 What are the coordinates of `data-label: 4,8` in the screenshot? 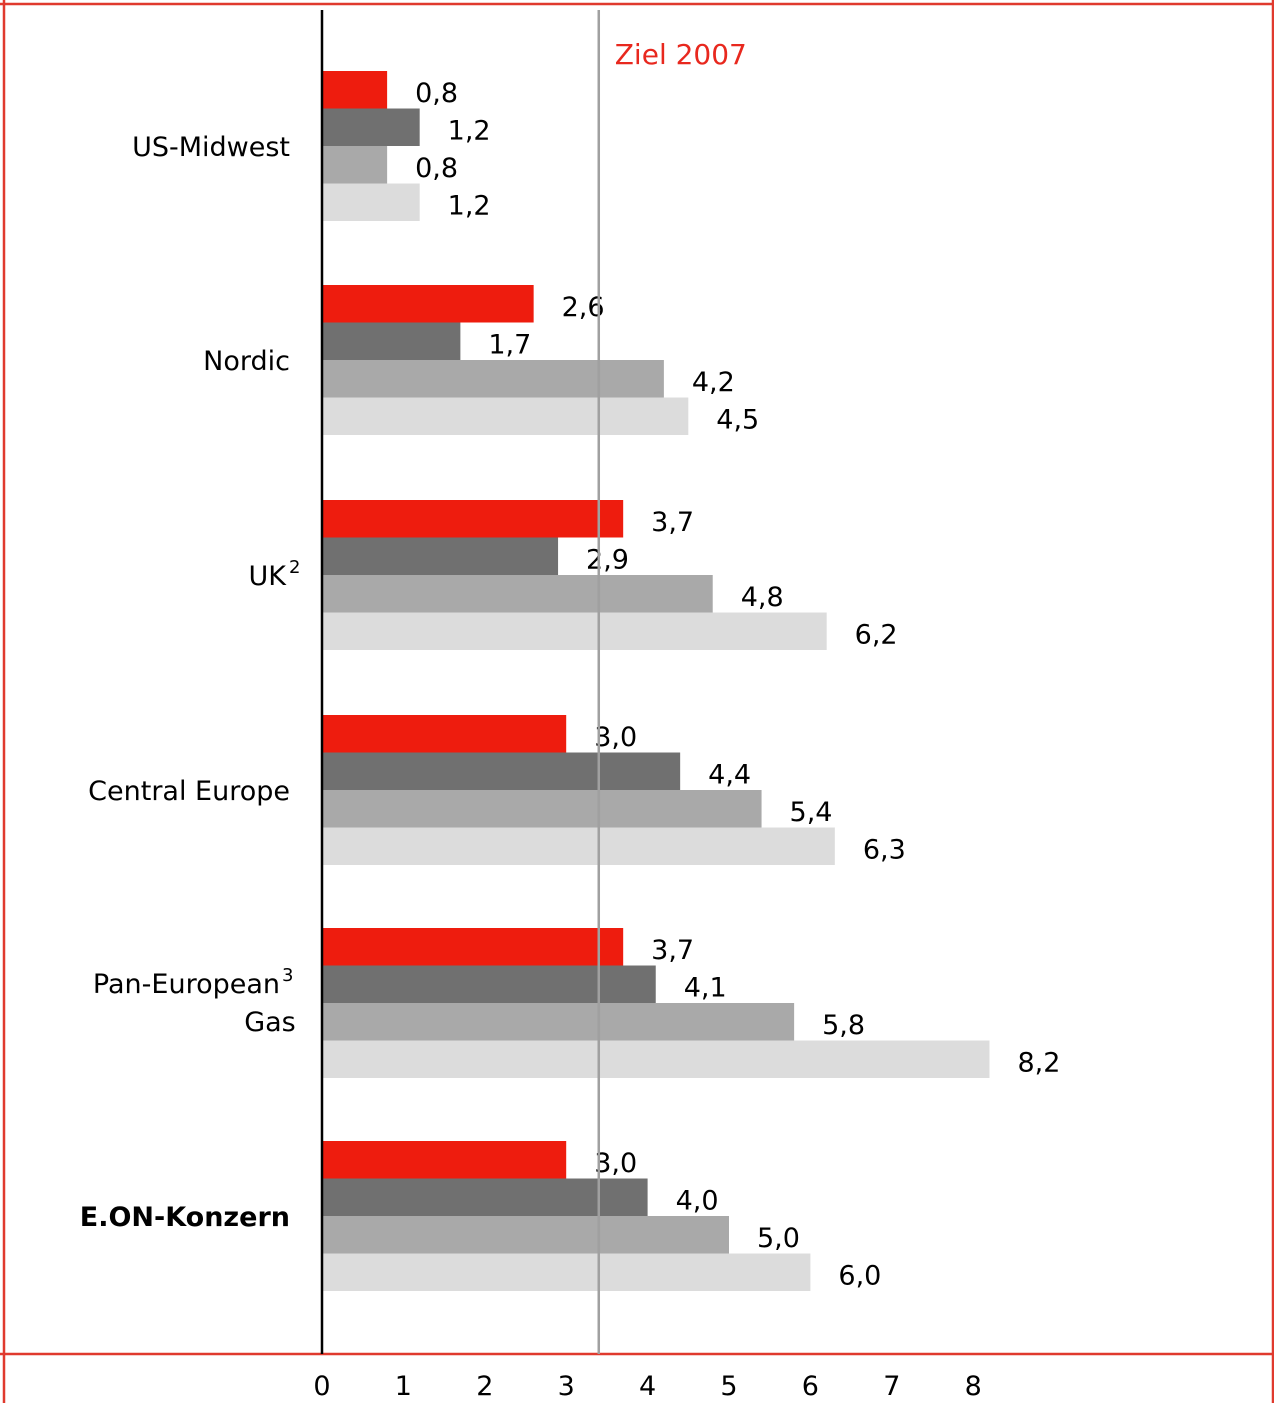 It's located at (762, 597).